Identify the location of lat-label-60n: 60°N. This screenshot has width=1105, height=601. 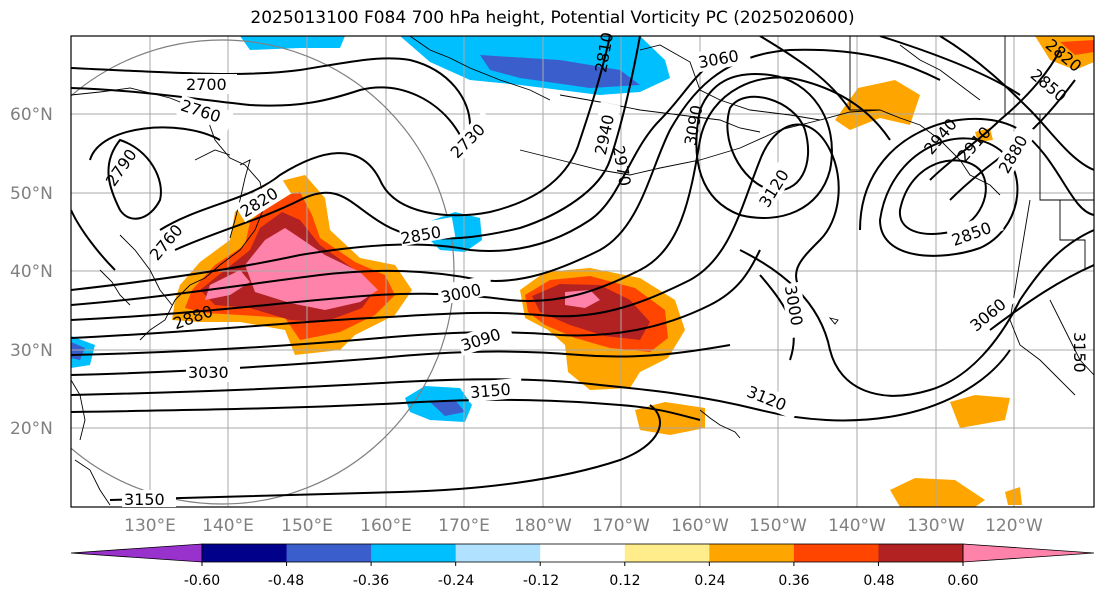
(31, 115).